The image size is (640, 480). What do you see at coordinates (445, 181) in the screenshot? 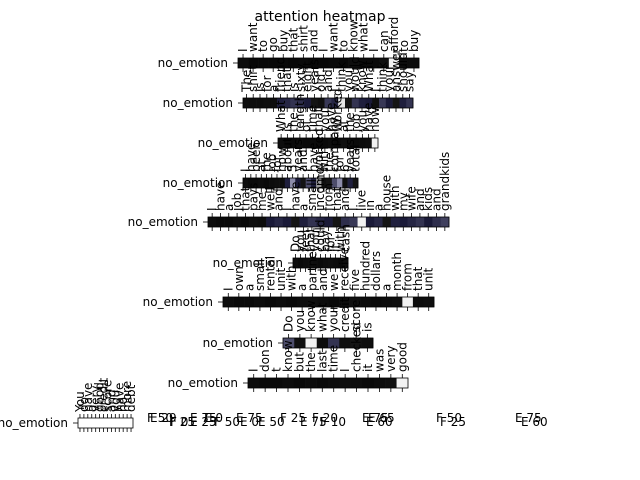
I see `token-label: grandkids` at bounding box center [445, 181].